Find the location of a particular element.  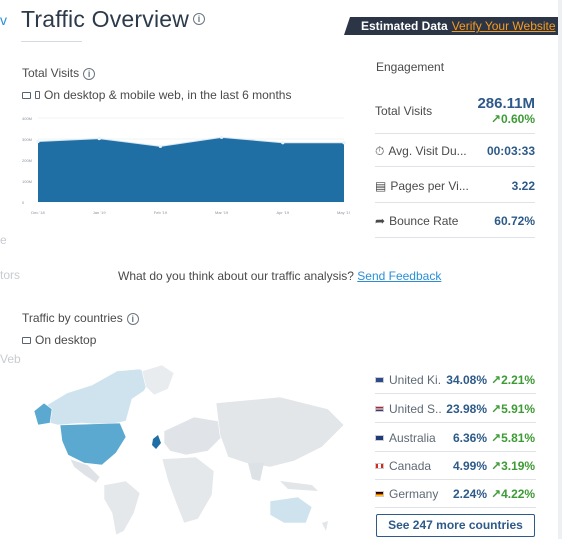

map-alaska is located at coordinates (43, 414).